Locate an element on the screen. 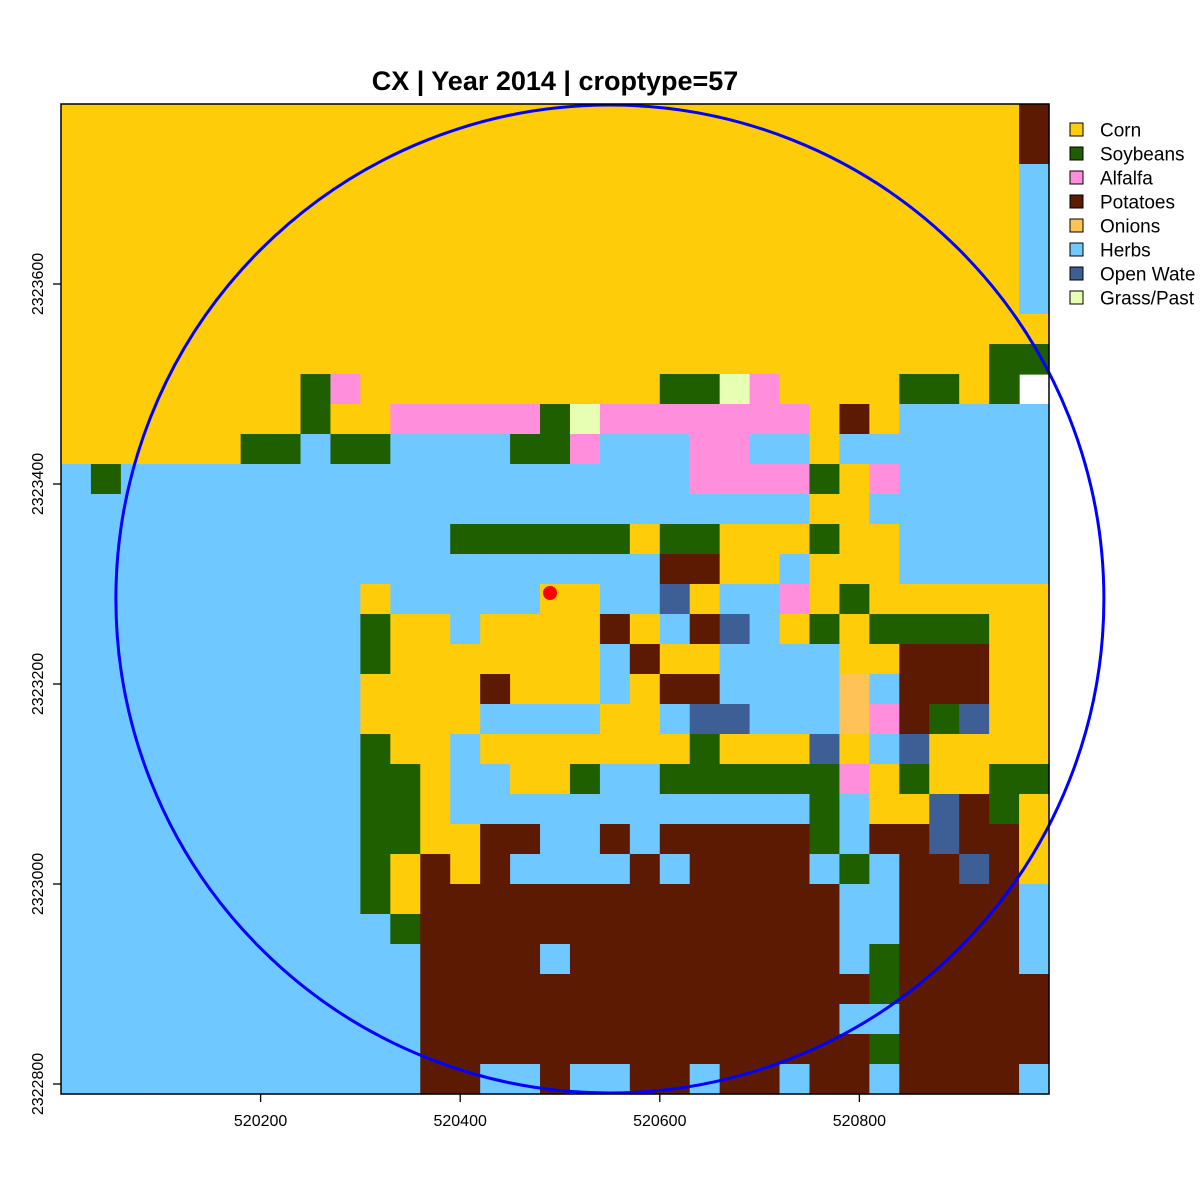  x-tick-label: 520200 is located at coordinates (260, 1121).